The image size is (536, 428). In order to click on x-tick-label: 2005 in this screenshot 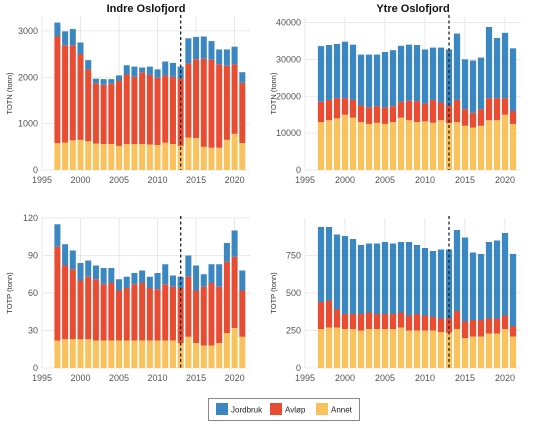, I will do `click(385, 378)`.